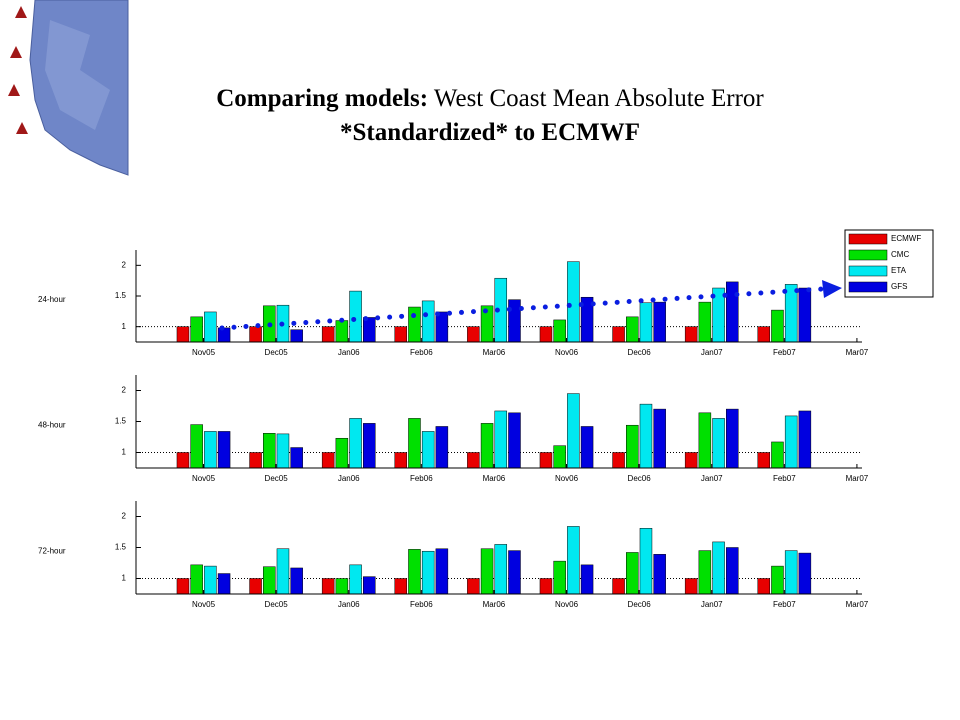 The height and width of the screenshot is (720, 960). What do you see at coordinates (77, 75) in the screenshot?
I see `map-texture` at bounding box center [77, 75].